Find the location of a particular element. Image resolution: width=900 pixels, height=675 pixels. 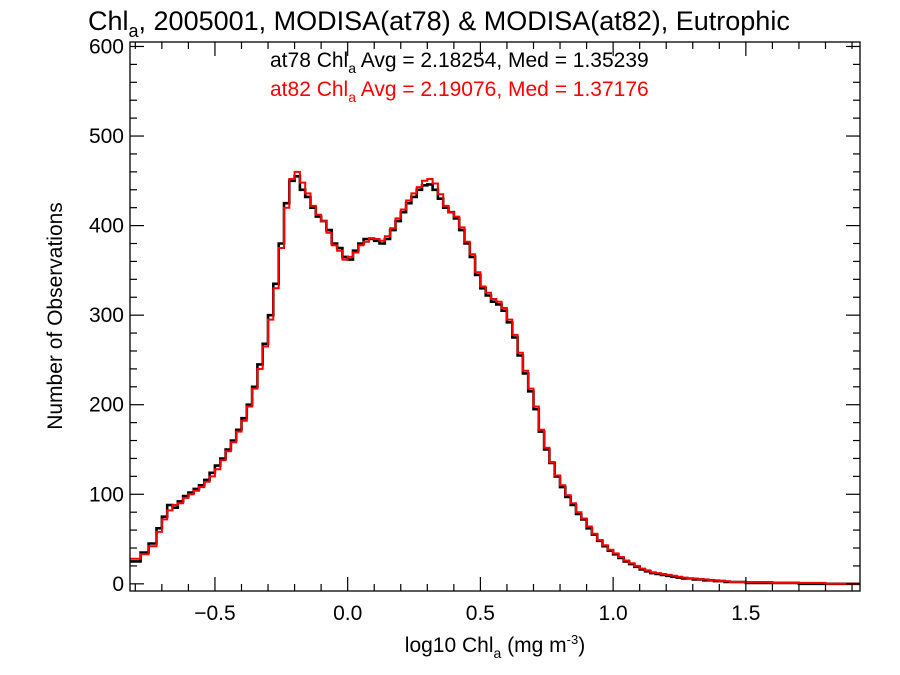

y-tick-label: 300 is located at coordinates (106, 315).